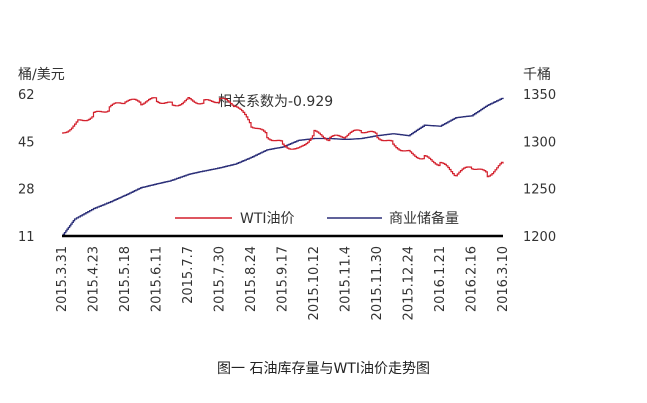 The height and width of the screenshot is (403, 647). What do you see at coordinates (188, 275) in the screenshot?
I see `x-tick-label: 2015.7.7` at bounding box center [188, 275].